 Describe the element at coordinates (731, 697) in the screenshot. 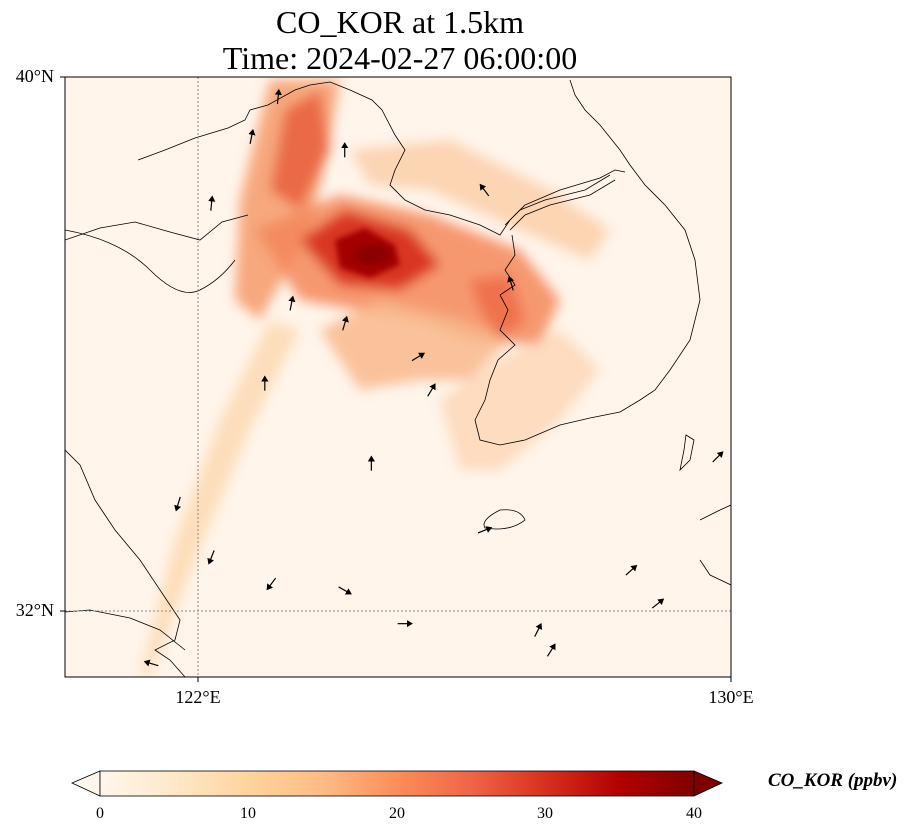

I see `lon-label-130e: 130°E` at that location.